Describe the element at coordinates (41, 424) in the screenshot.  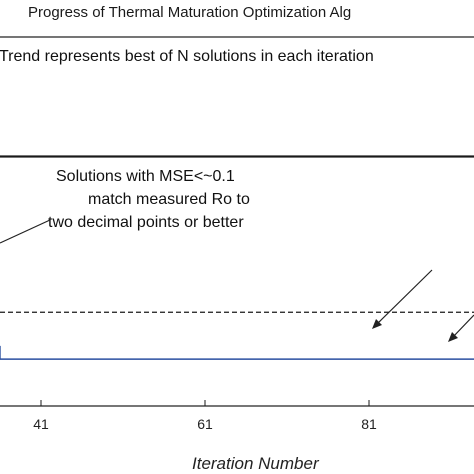
I see `x-tick-label: 41` at that location.